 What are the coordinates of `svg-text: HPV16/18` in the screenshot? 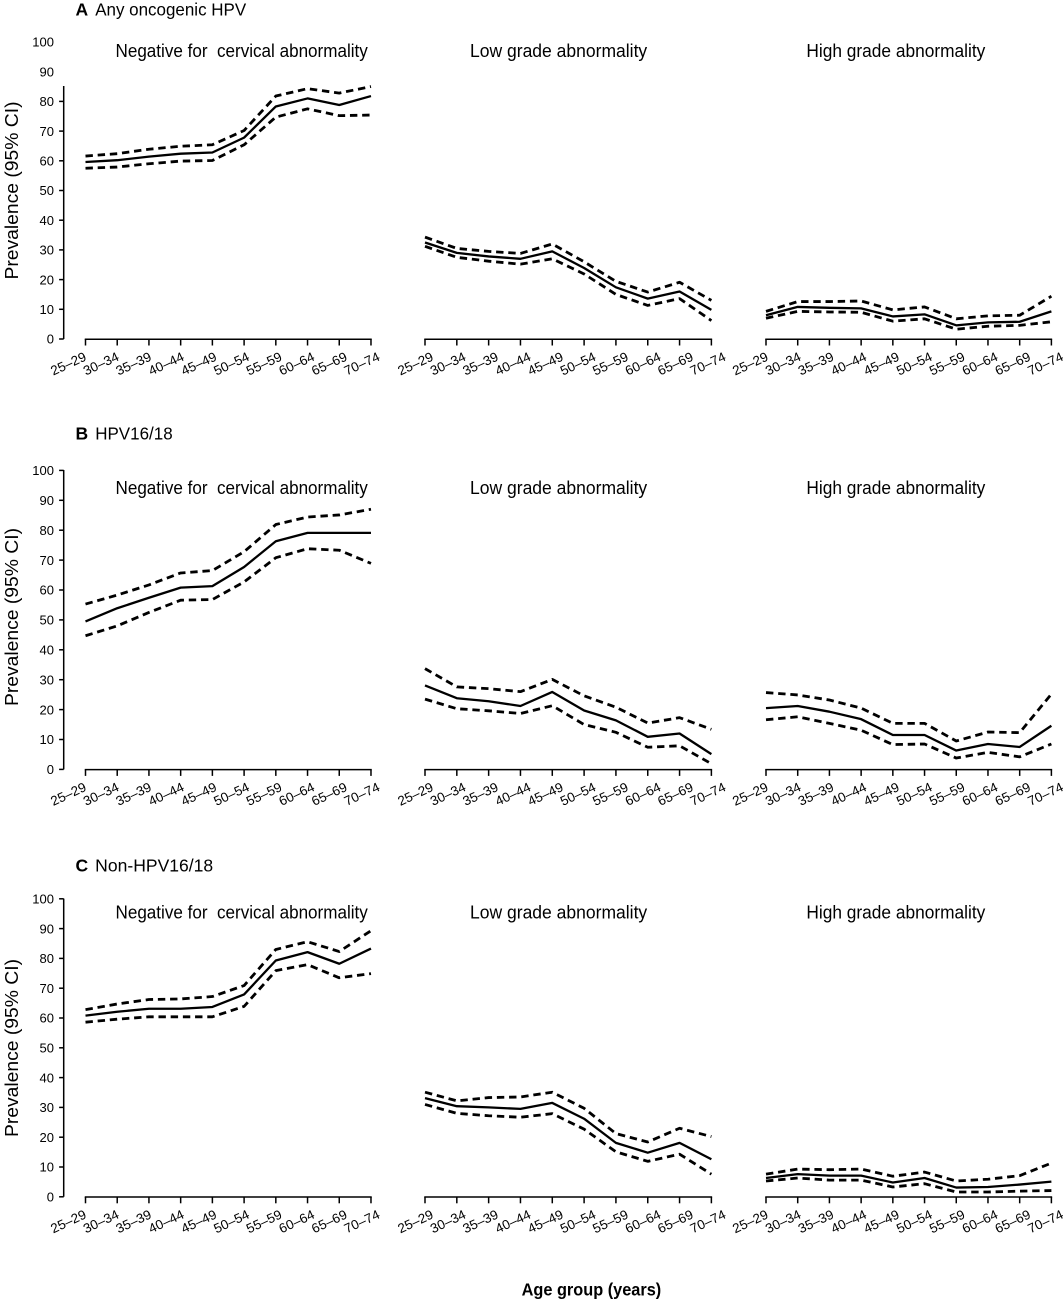 It's located at (134, 434).